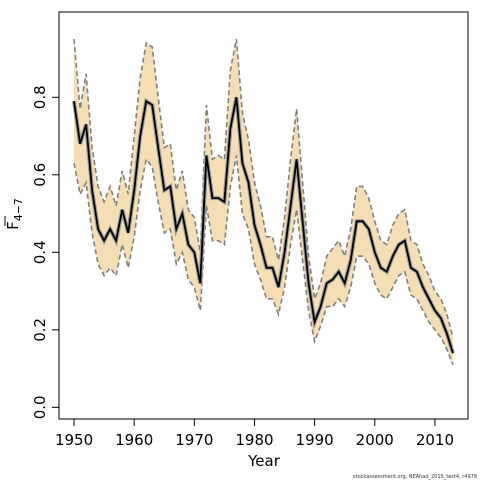 Image resolution: width=480 pixels, height=480 pixels. What do you see at coordinates (13, 225) in the screenshot?
I see `y-axis-title-main: F` at bounding box center [13, 225].